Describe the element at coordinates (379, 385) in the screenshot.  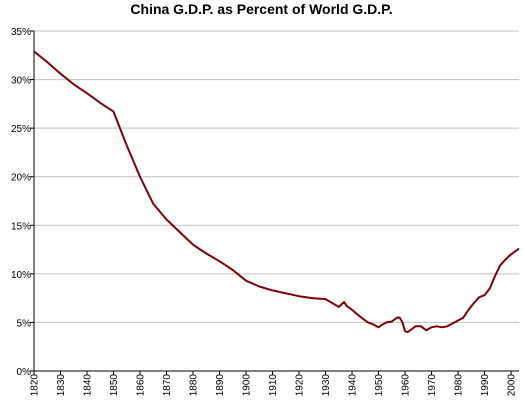
I see `x-tick-label: 1950` at that location.